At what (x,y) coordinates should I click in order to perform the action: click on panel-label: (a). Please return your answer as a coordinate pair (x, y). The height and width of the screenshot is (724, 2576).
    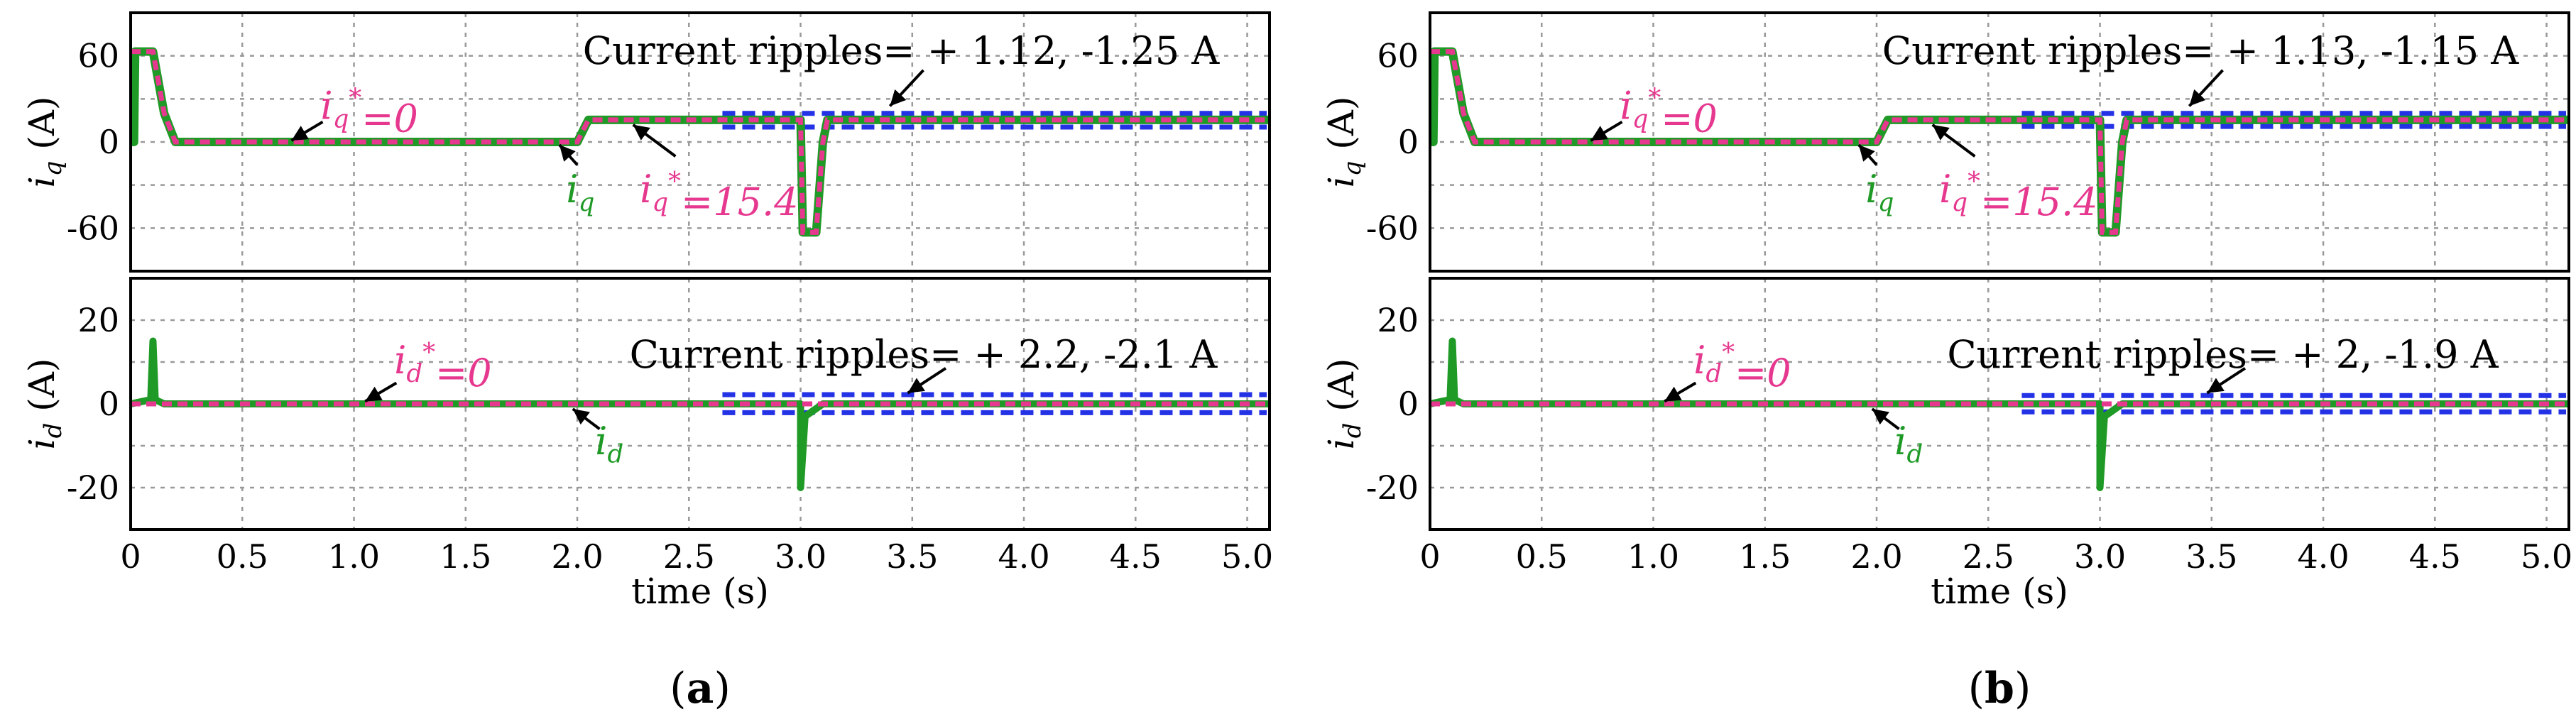
    Looking at the image, I should click on (700, 688).